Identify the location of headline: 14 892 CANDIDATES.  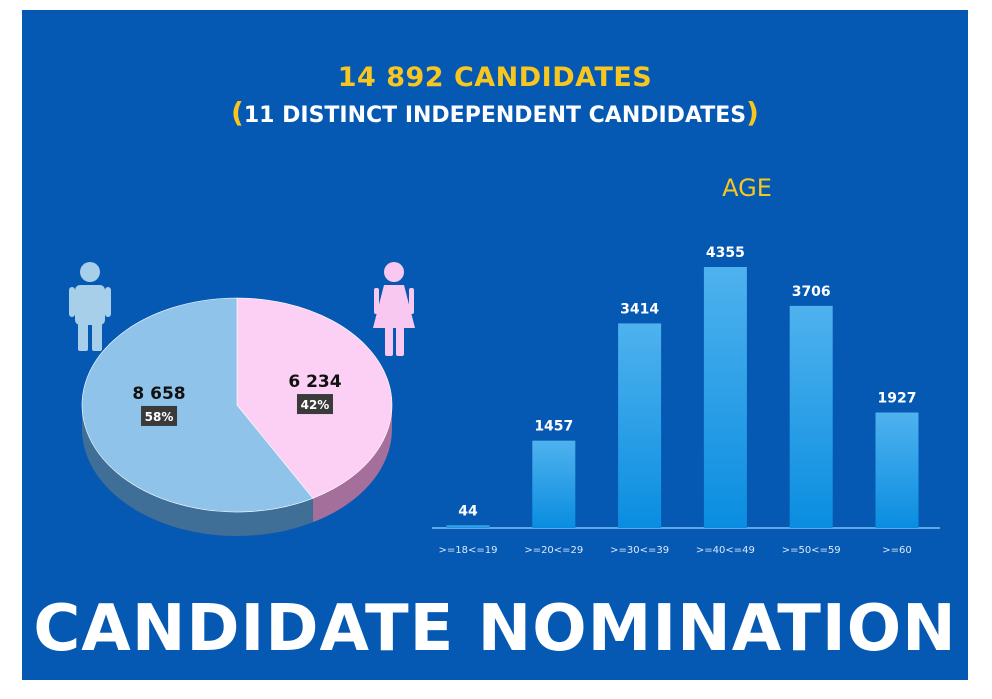
(495, 77).